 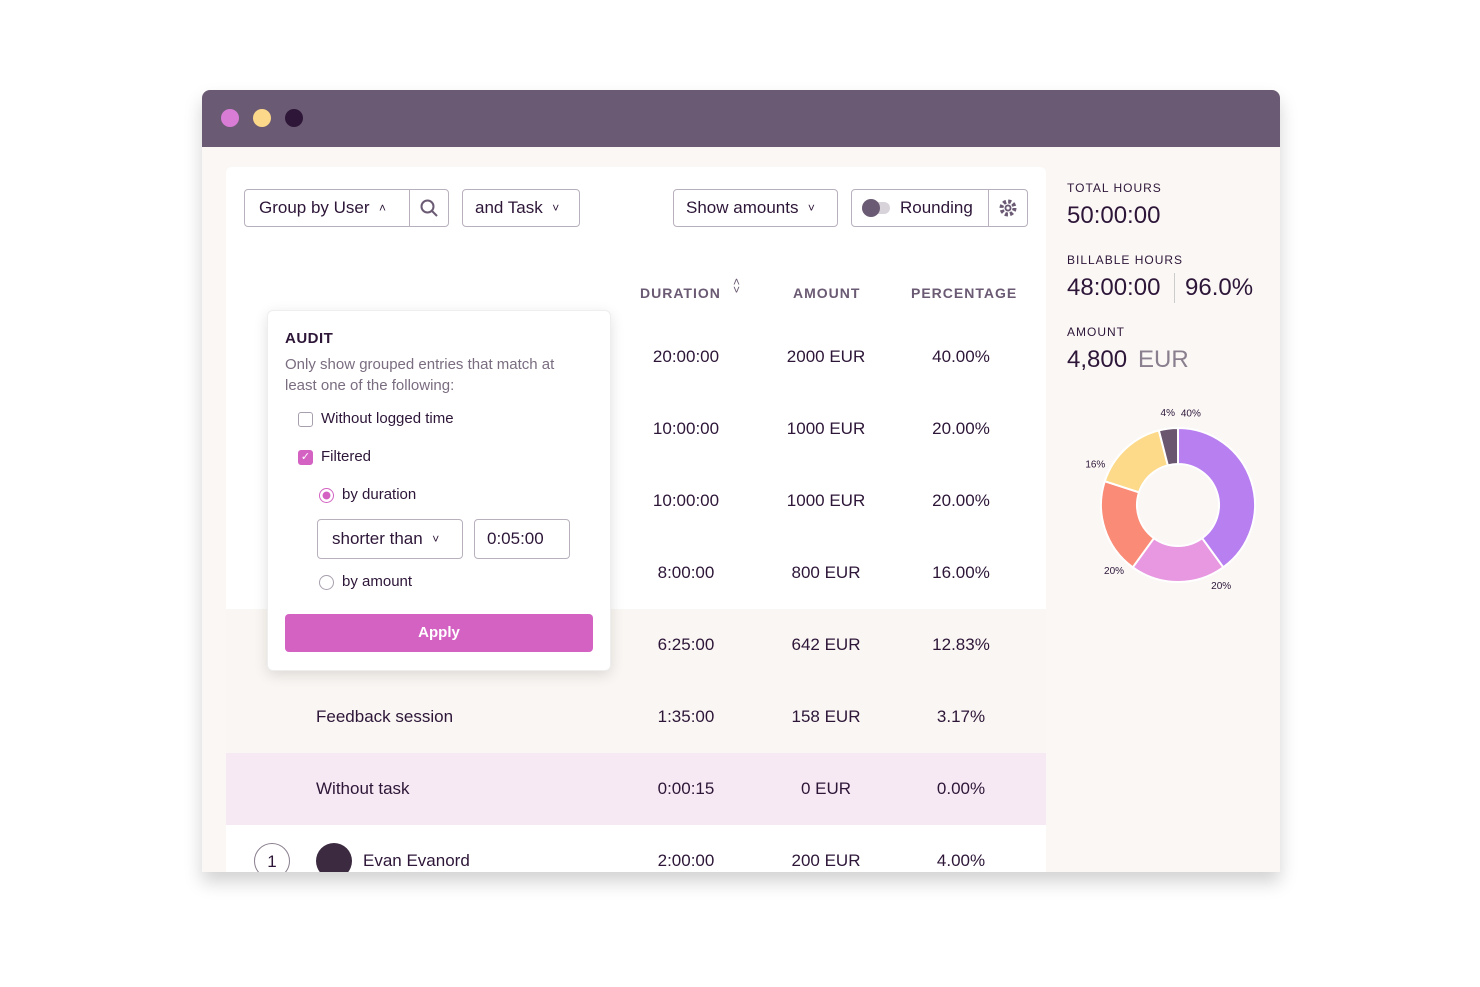 I want to click on radio-checked, so click(x=326, y=495).